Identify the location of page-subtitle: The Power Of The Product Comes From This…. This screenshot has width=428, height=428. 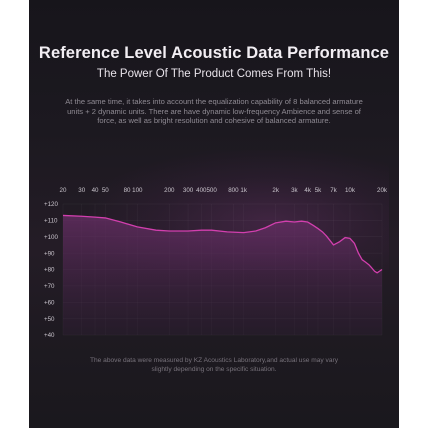
(214, 74).